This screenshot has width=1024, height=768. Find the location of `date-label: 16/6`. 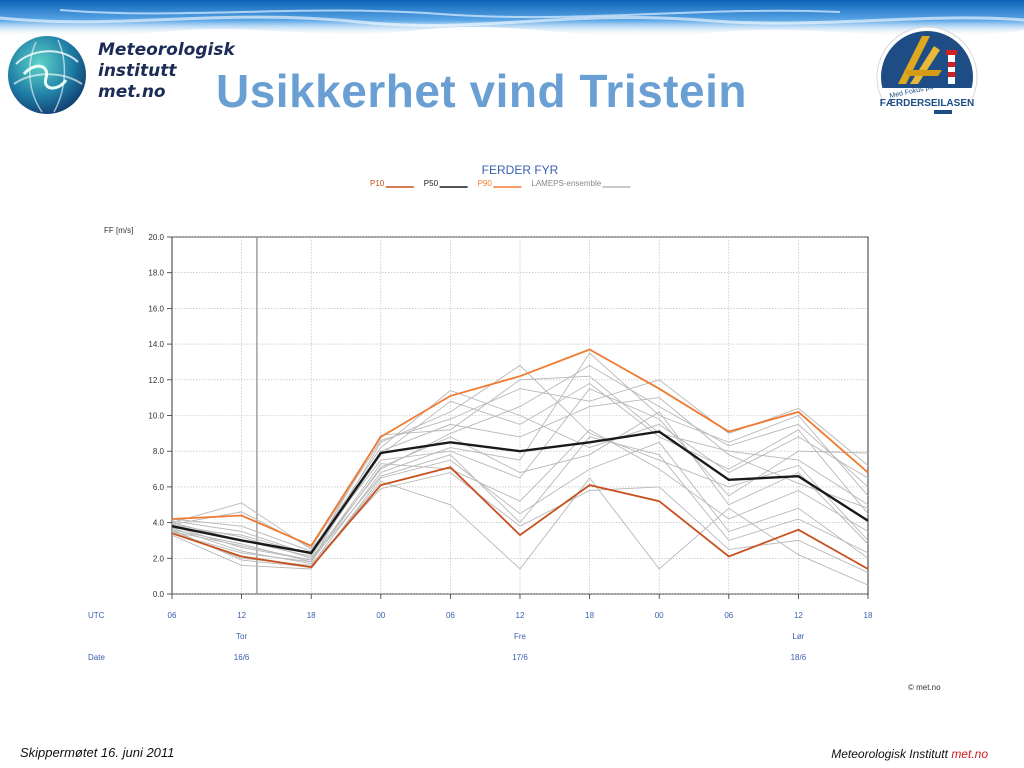

date-label: 16/6 is located at coordinates (242, 657).